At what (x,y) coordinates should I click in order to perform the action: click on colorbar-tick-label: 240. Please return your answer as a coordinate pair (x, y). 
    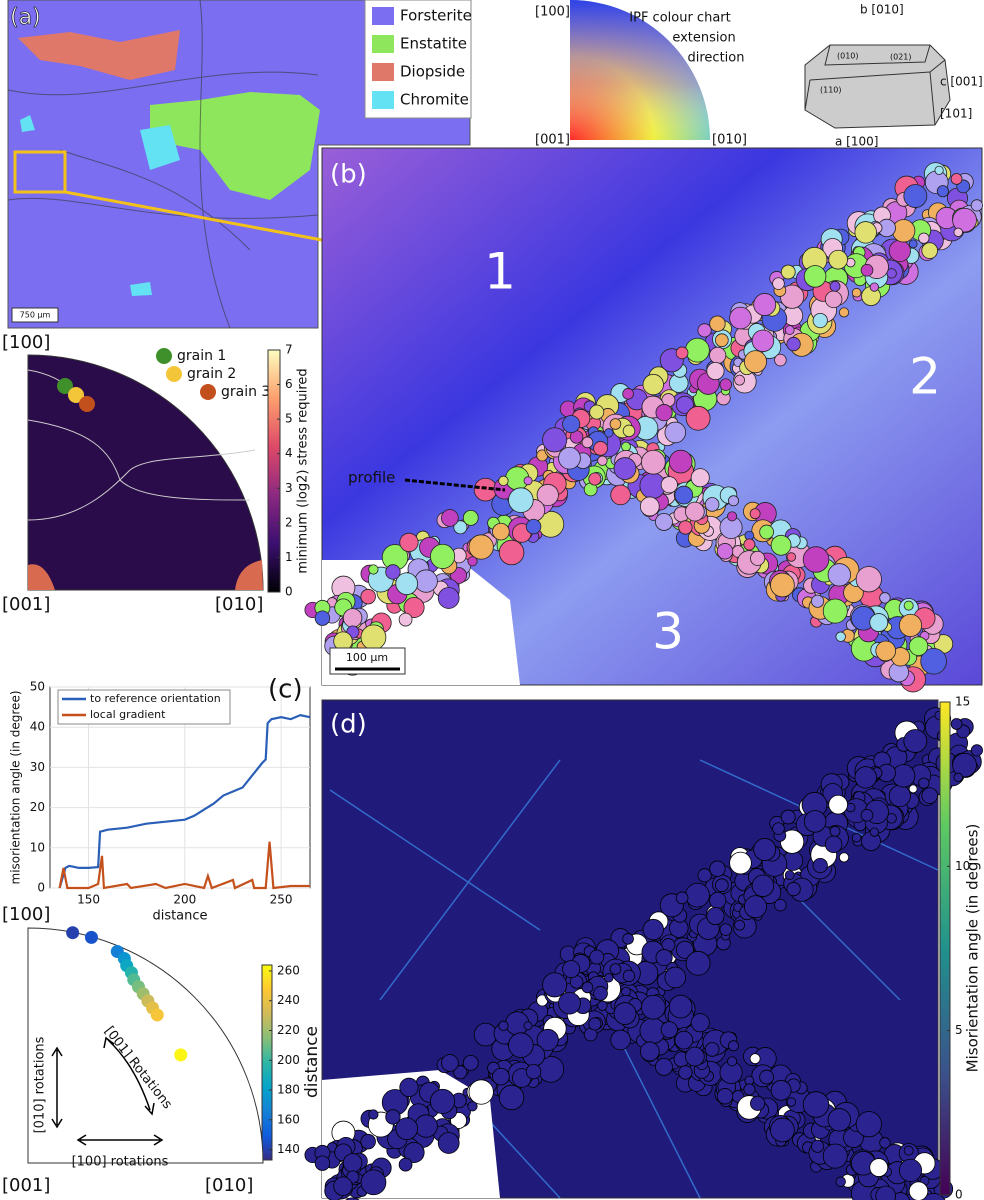
    Looking at the image, I should click on (288, 1000).